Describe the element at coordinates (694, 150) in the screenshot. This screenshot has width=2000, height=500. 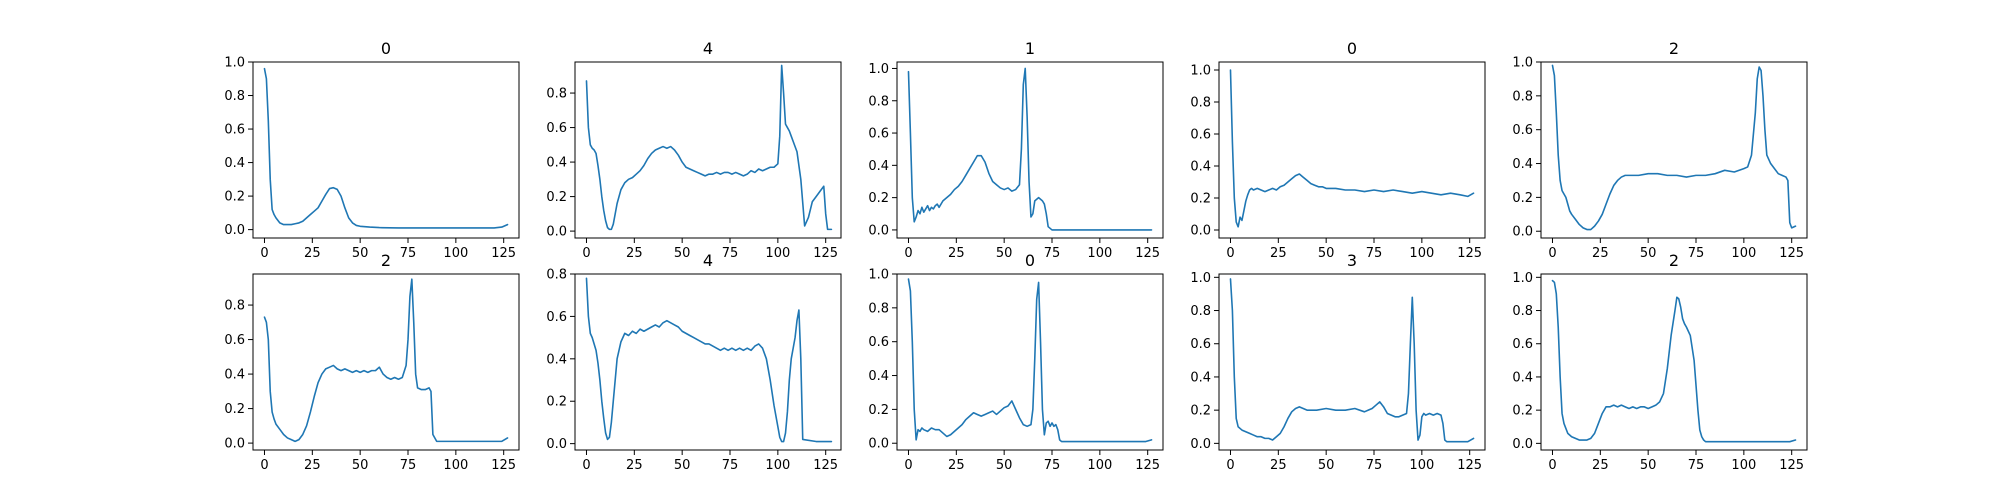
I see `subplot-2: 4 0 25 50 75 100 125 0.0 0.2 0.4 0.6 0.8` at that location.